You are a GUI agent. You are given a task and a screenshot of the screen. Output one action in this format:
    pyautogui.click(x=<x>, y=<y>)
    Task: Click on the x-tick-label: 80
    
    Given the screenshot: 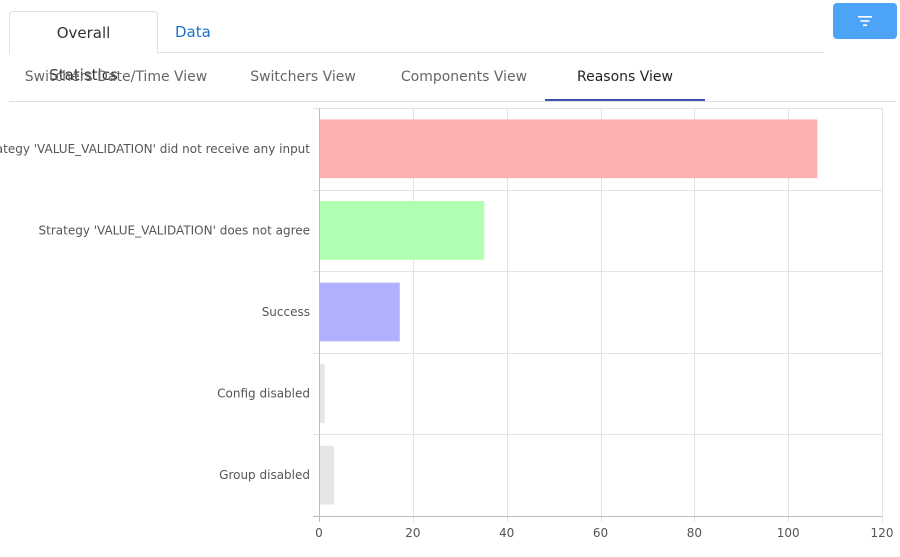 What is the action you would take?
    pyautogui.click(x=694, y=533)
    